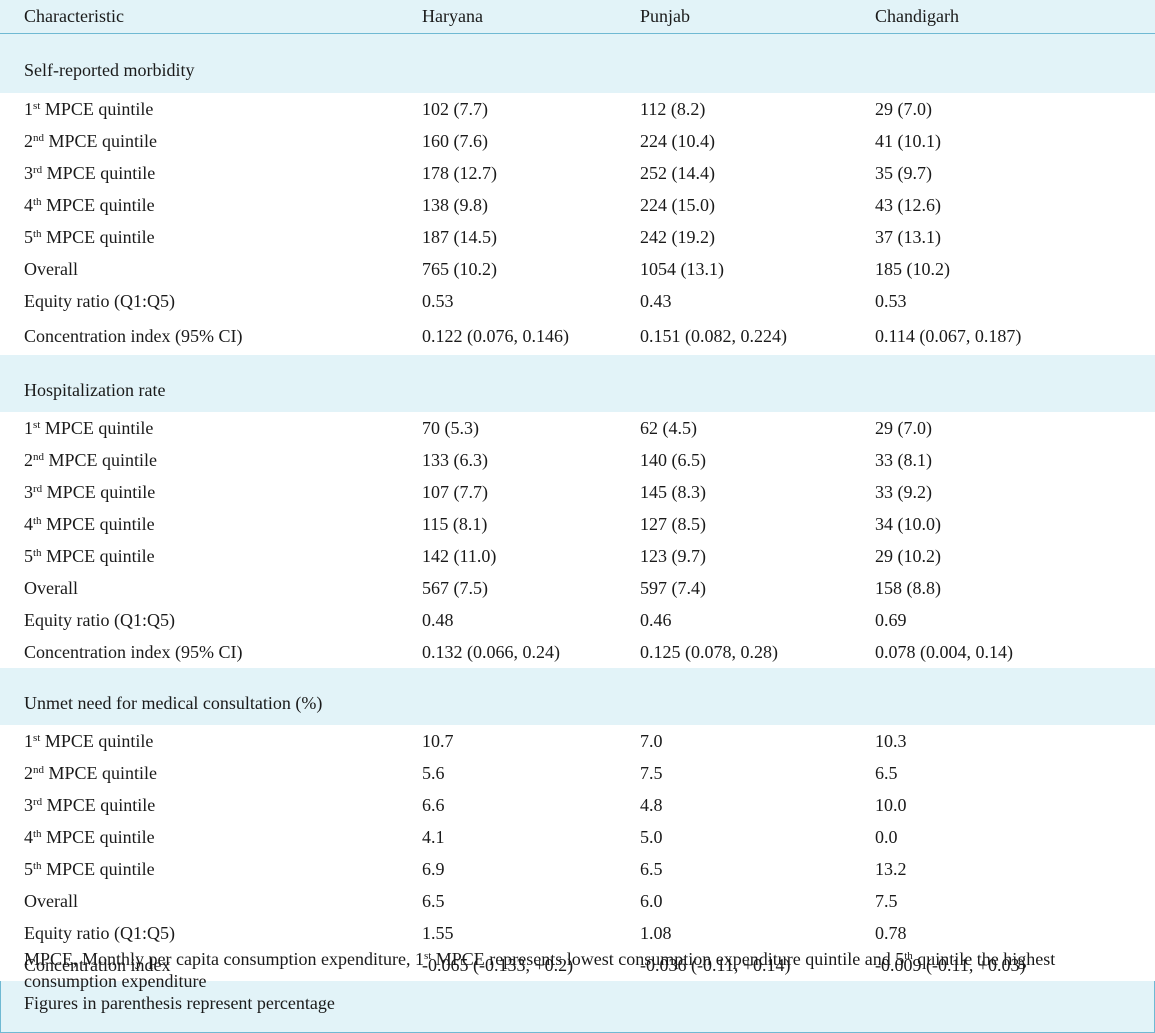 The image size is (1155, 1033). Describe the element at coordinates (733, 205) in the screenshot. I see `cell-punjab: 224 (15.0)` at that location.